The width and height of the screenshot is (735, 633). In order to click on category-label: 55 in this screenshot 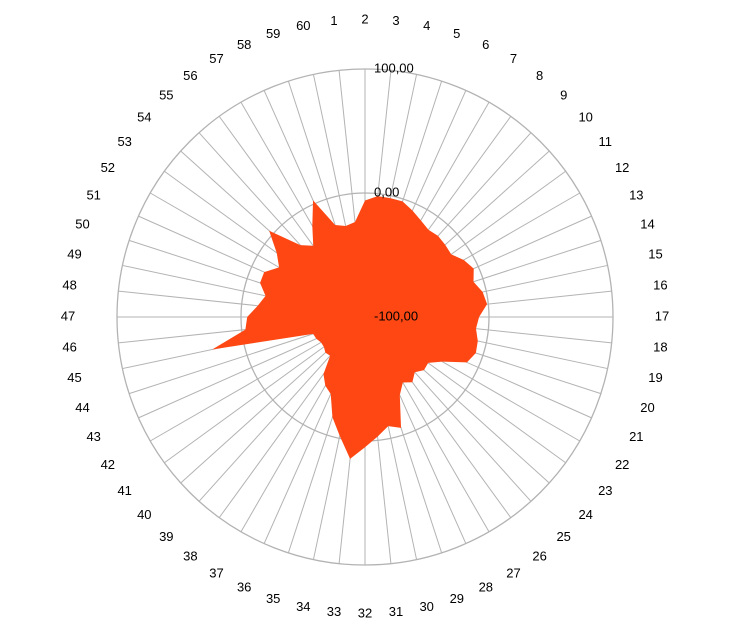, I will do `click(166, 95)`.